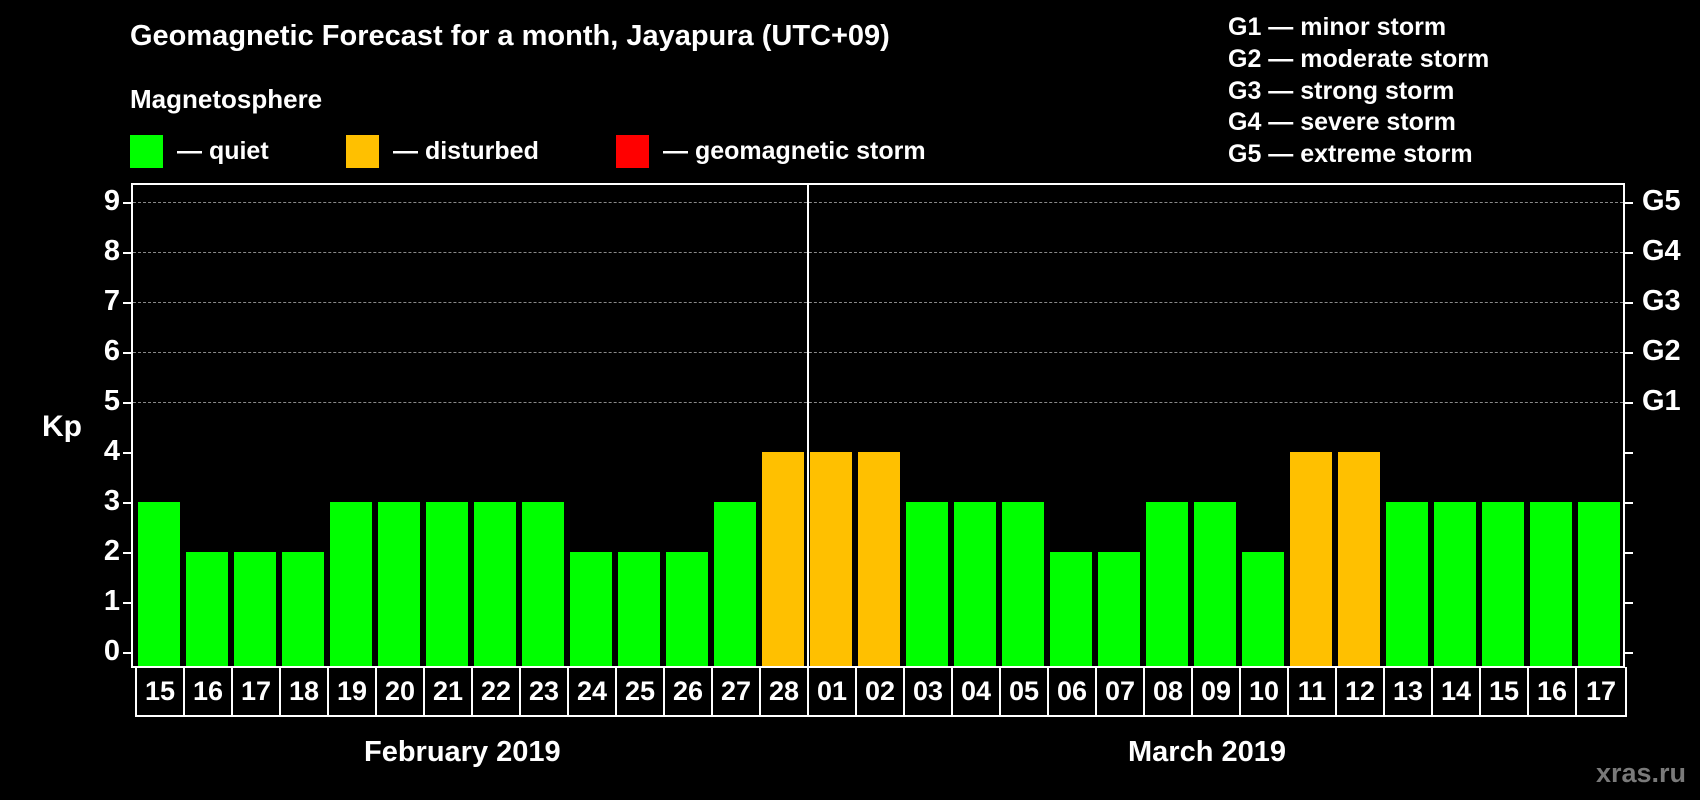  What do you see at coordinates (1025, 691) in the screenshot?
I see `date-label: 05` at bounding box center [1025, 691].